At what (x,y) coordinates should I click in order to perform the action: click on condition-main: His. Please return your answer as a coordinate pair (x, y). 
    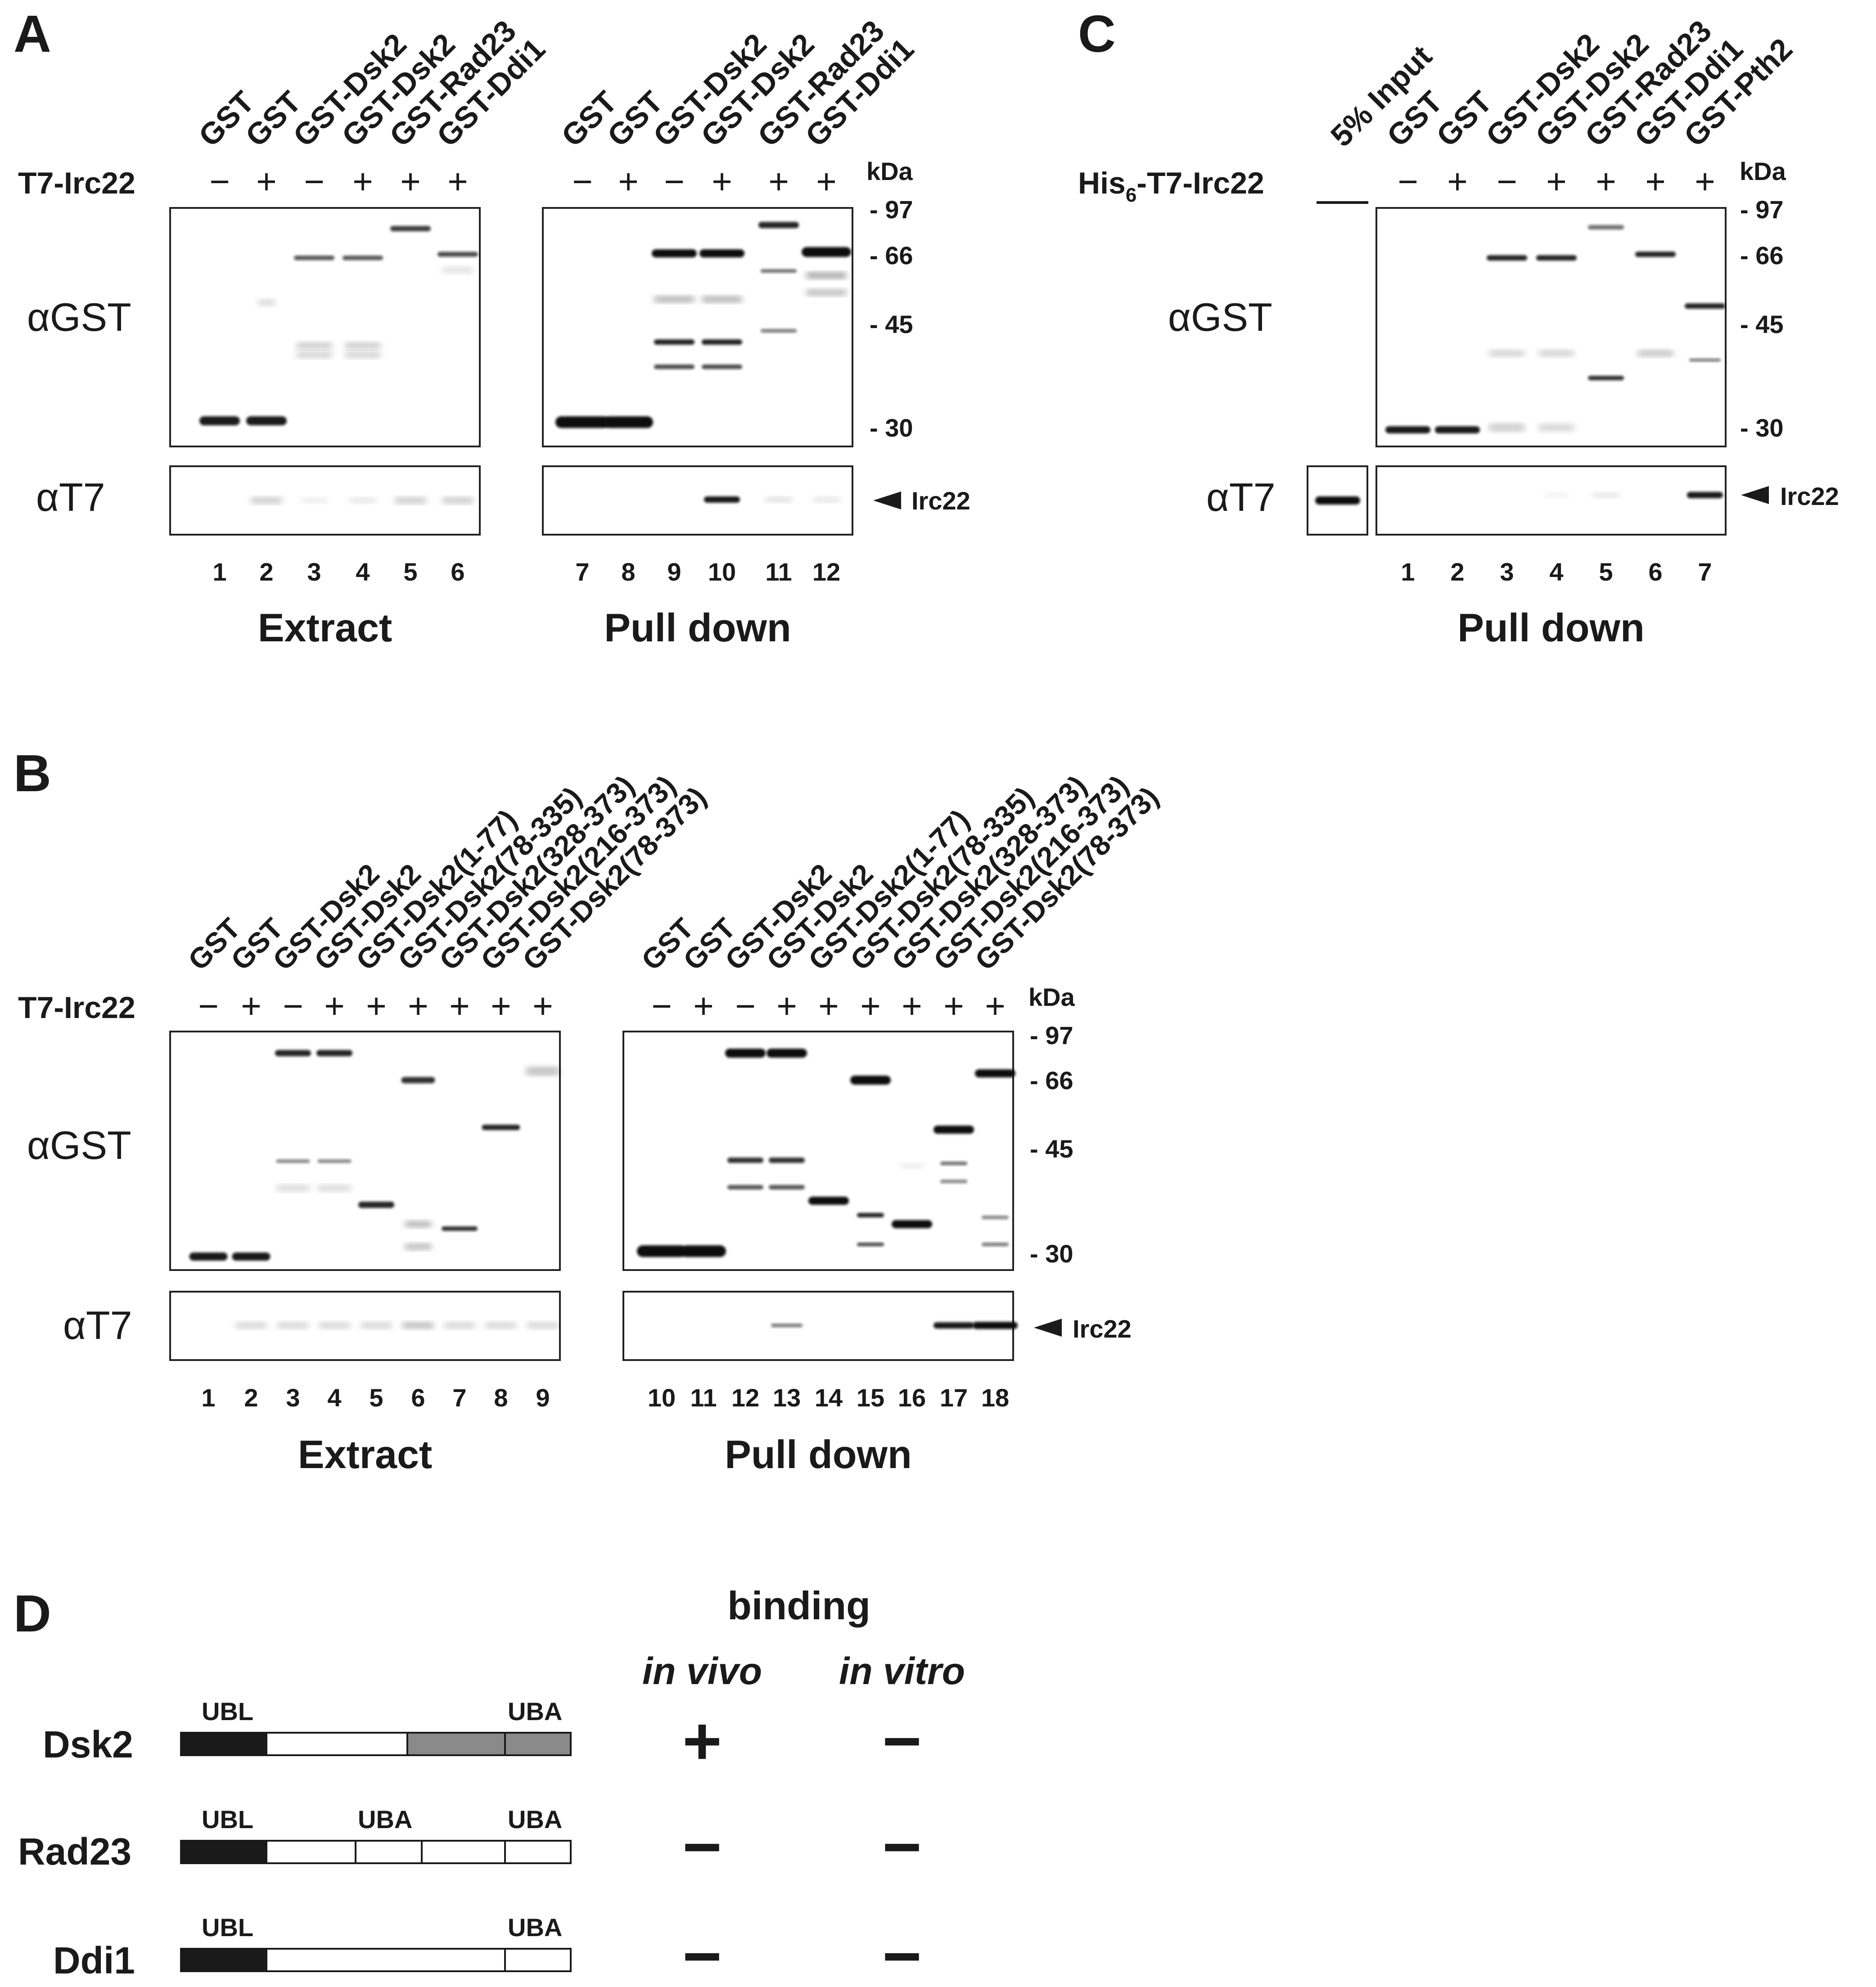
    Looking at the image, I should click on (1102, 183).